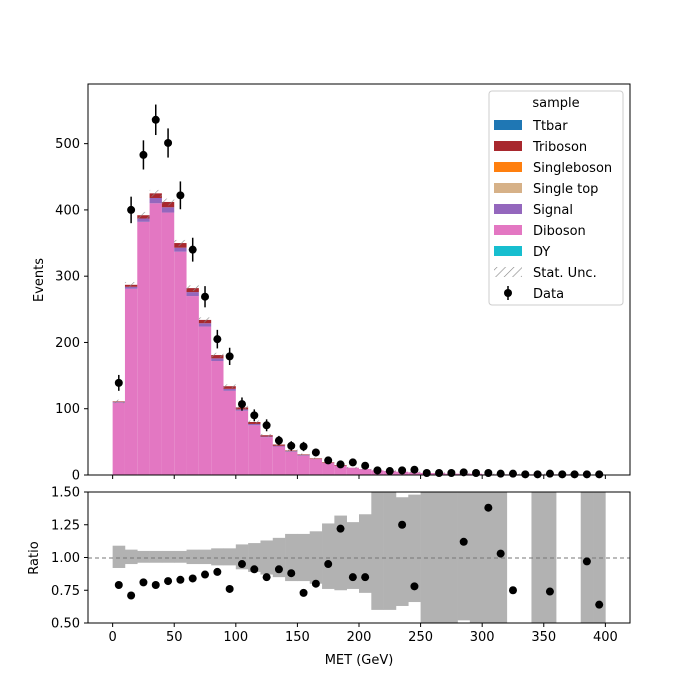 This screenshot has height=700, width=700. I want to click on legend-data-marker, so click(508, 293).